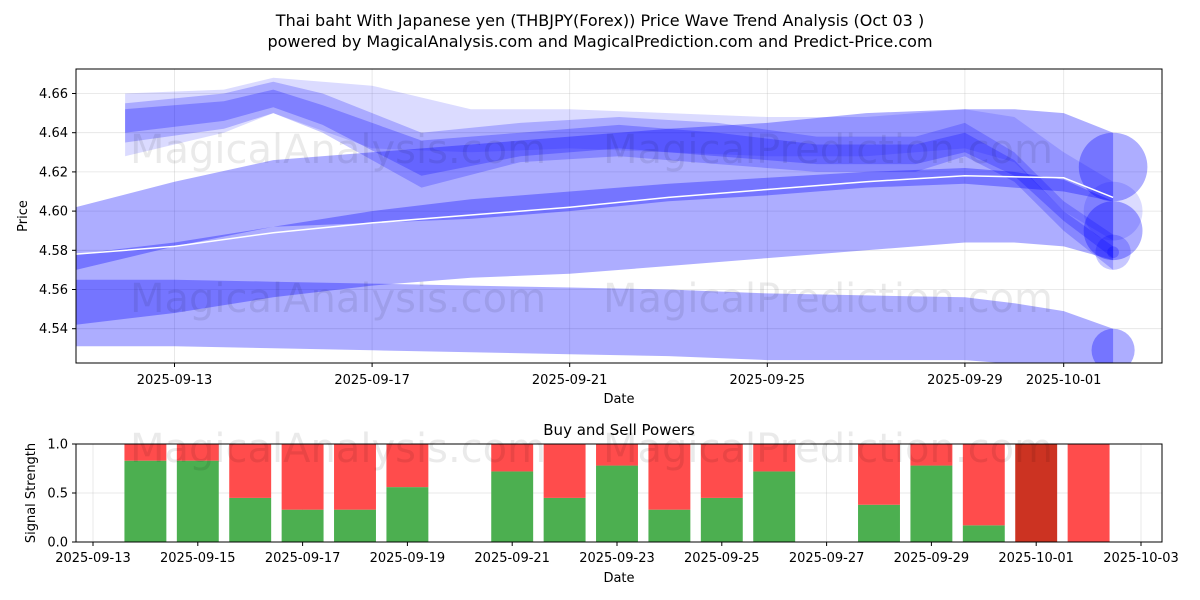 This screenshot has width=1200, height=600. I want to click on signal-x-tick-label: 2025-09-29, so click(932, 558).